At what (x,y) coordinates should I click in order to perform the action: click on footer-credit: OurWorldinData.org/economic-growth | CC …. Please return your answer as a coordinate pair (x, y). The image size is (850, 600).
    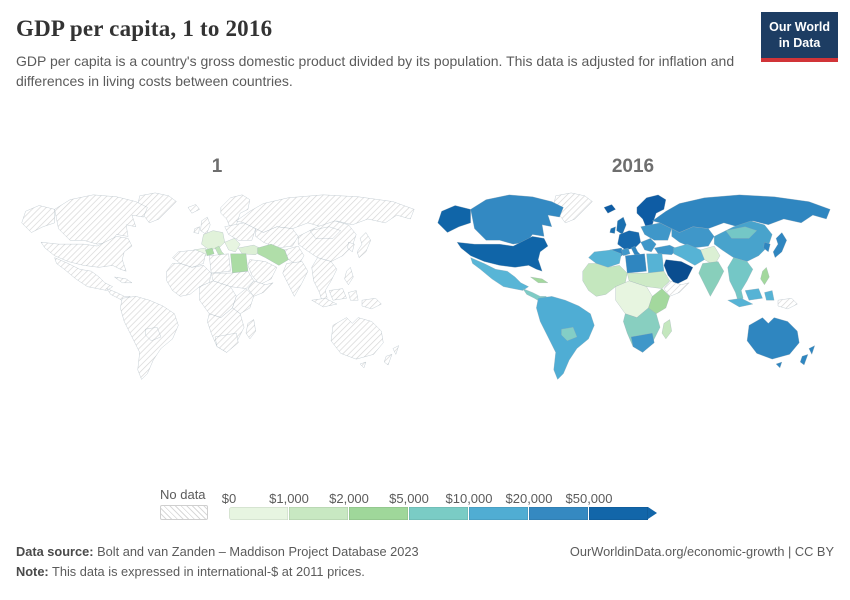
    Looking at the image, I should click on (701, 551).